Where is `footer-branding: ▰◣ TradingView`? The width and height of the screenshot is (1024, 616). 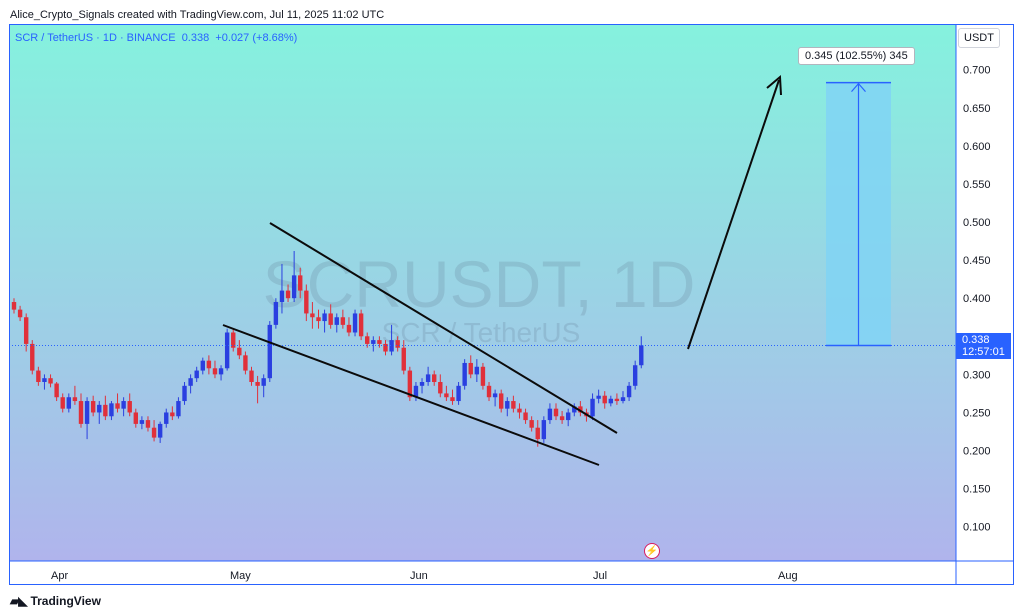 footer-branding: ▰◣ TradingView is located at coordinates (55, 601).